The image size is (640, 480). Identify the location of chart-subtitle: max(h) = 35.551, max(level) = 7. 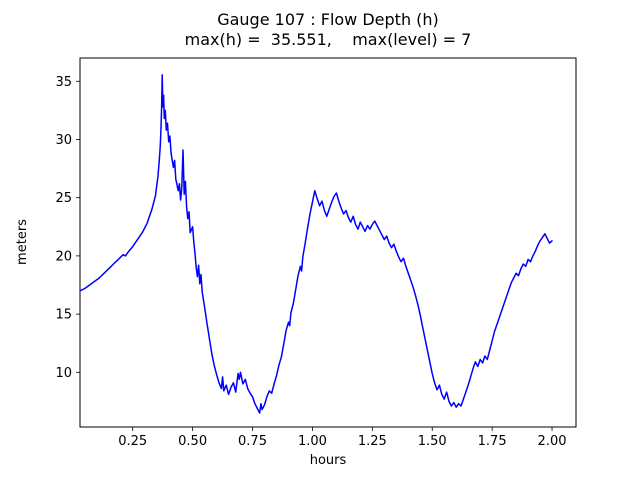
(328, 39).